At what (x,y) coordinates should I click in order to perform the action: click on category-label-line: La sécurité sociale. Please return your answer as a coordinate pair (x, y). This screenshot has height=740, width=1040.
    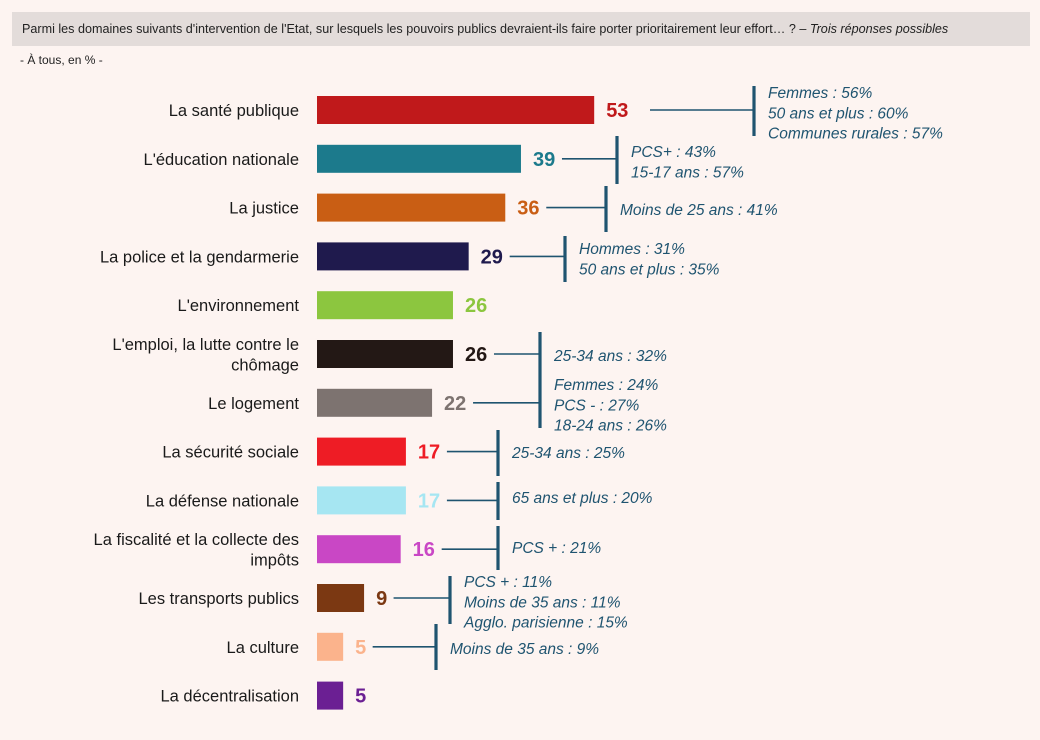
    Looking at the image, I should click on (230, 453).